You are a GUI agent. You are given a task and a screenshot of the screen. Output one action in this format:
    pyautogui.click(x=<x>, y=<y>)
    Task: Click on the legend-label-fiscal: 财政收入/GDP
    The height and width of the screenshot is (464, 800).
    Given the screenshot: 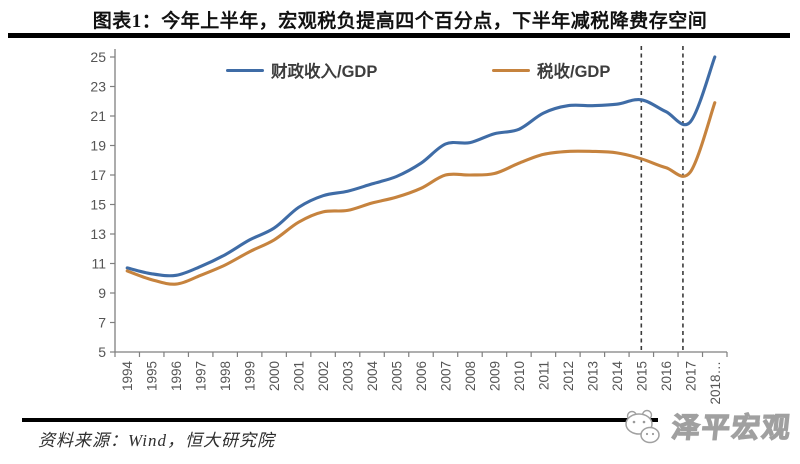 What is the action you would take?
    pyautogui.click(x=324, y=72)
    